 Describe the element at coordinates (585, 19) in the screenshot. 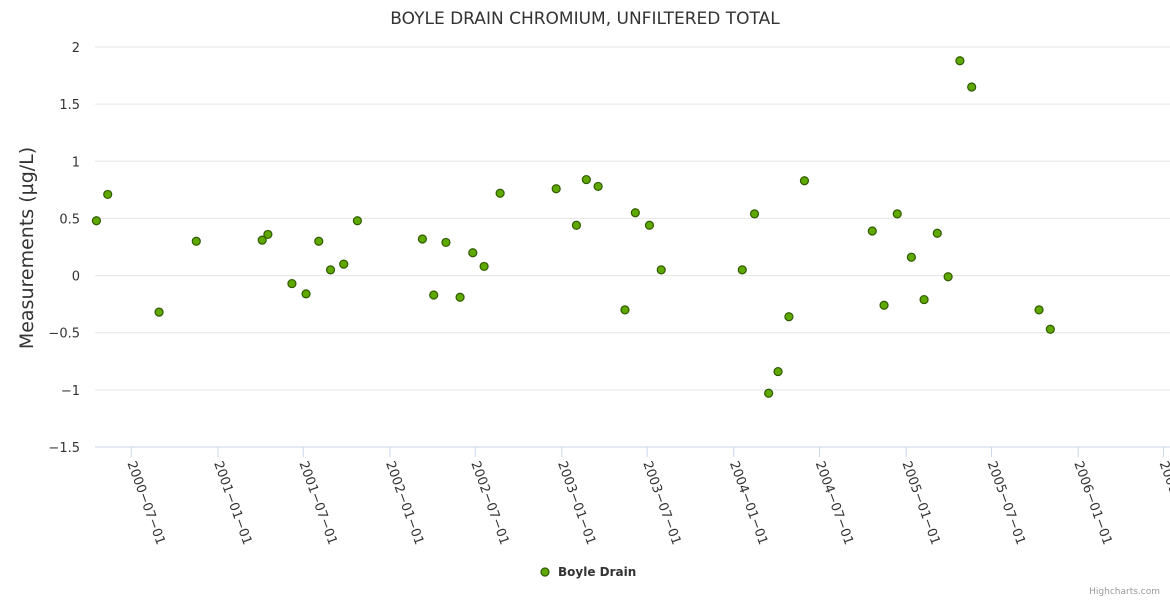

I see `chart-title: BOYLE DRAIN CHROMIUM, UNFILTERED TOTAL` at that location.